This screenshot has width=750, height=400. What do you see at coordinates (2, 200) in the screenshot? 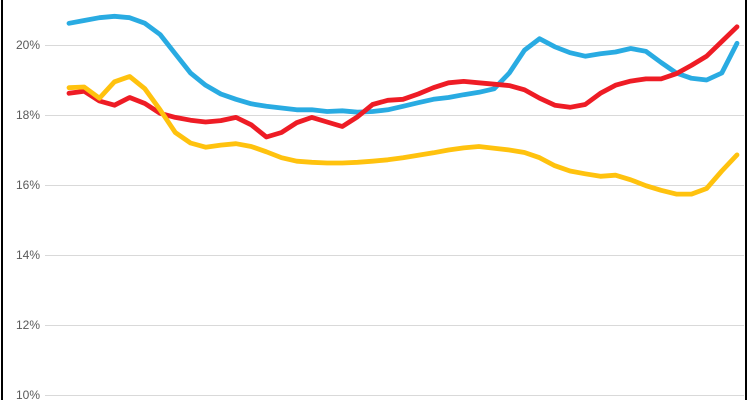
I see `chart-left-border` at bounding box center [2, 200].